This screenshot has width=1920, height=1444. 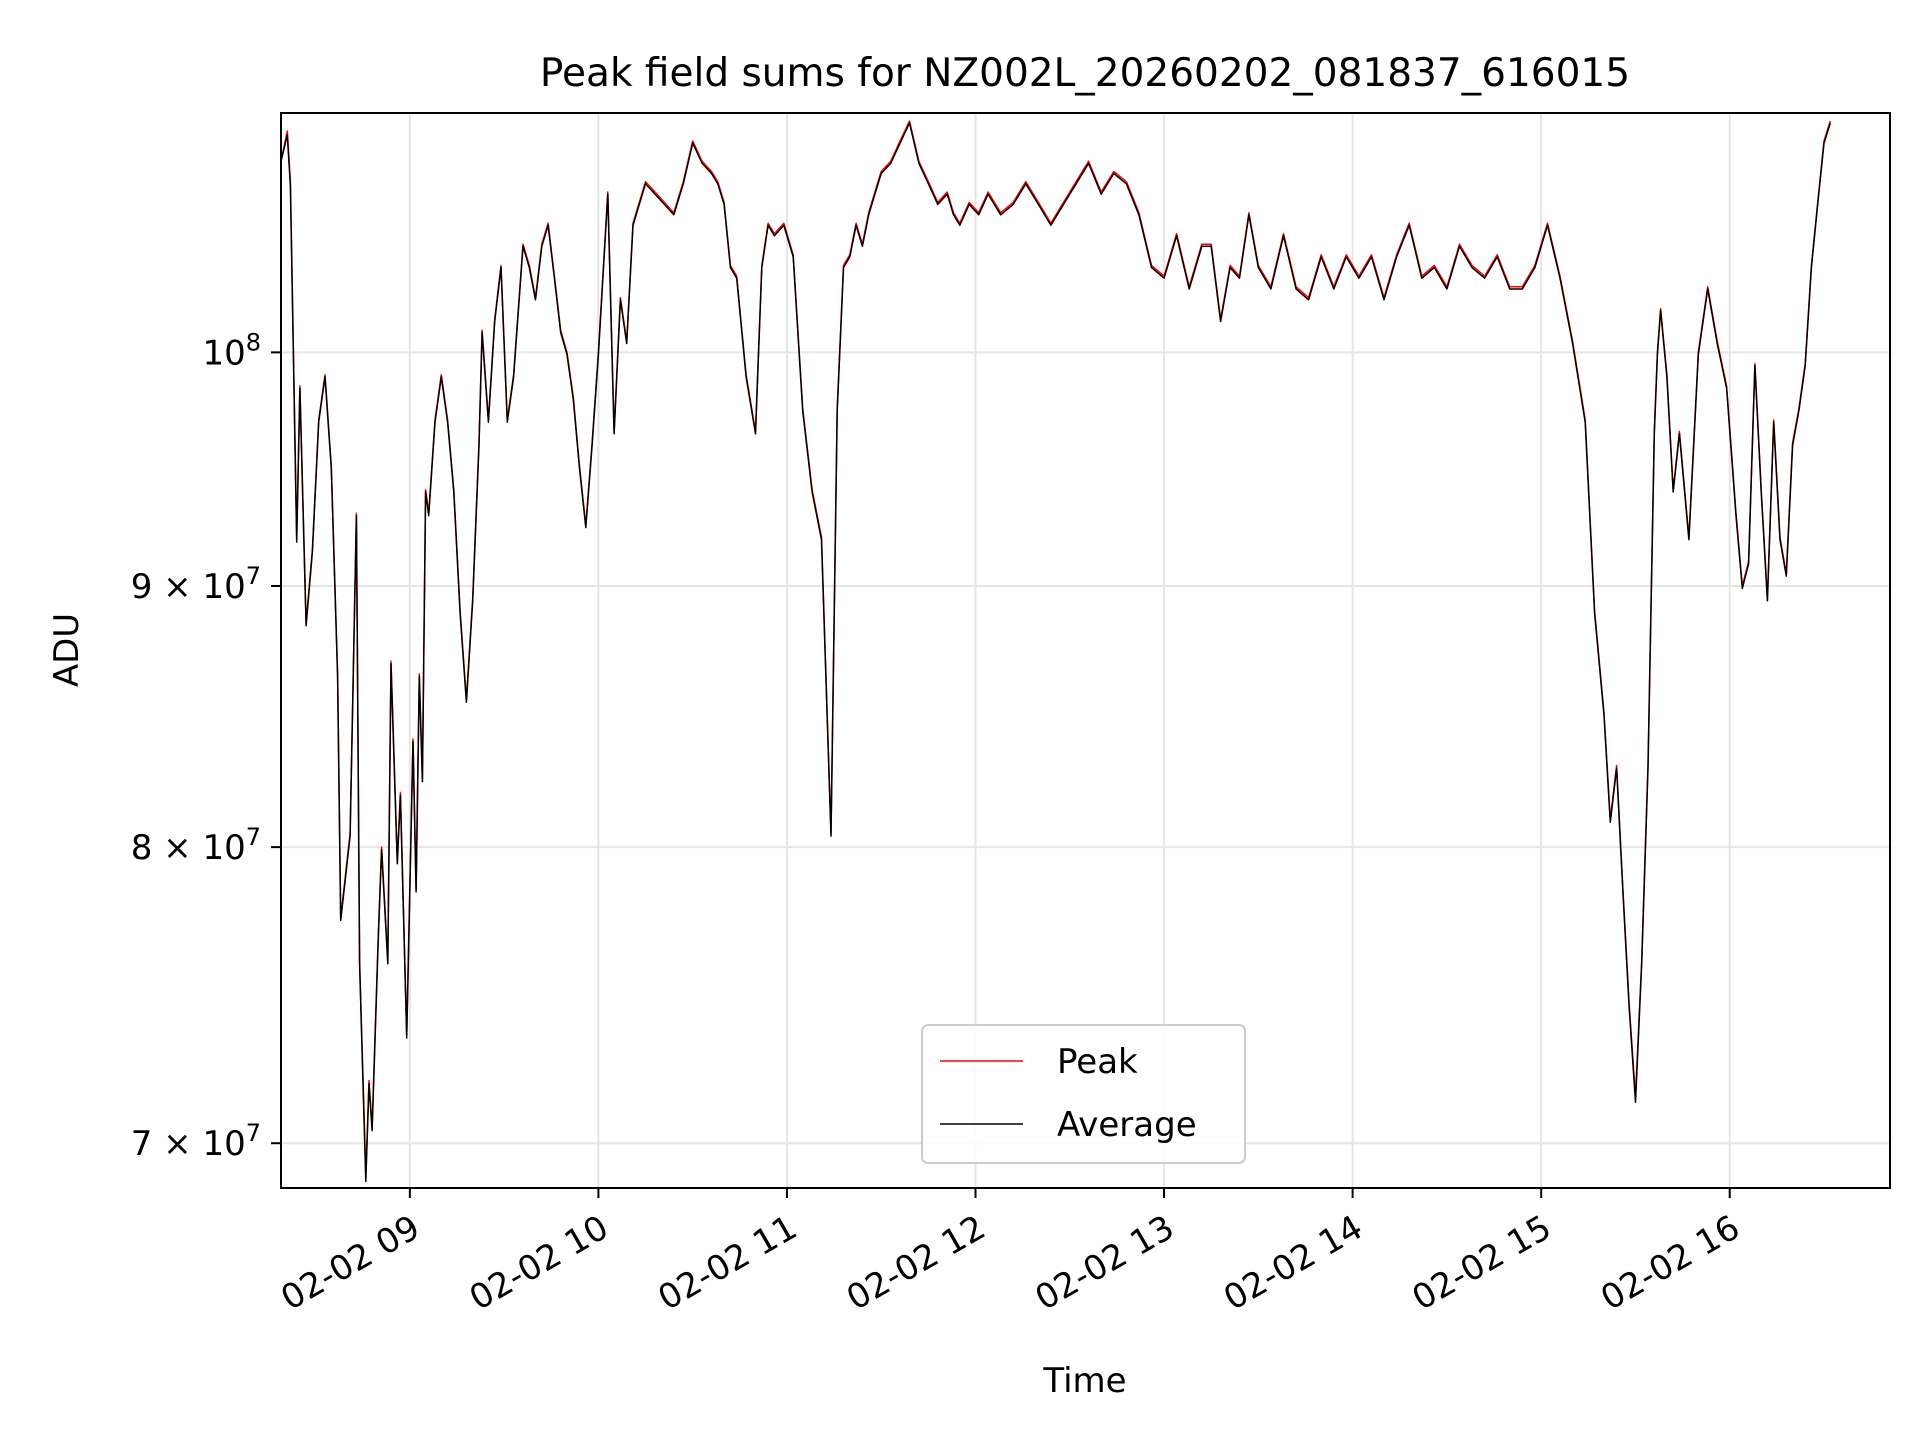 I want to click on y-tick-label: 8 × 107, so click(x=196, y=845).